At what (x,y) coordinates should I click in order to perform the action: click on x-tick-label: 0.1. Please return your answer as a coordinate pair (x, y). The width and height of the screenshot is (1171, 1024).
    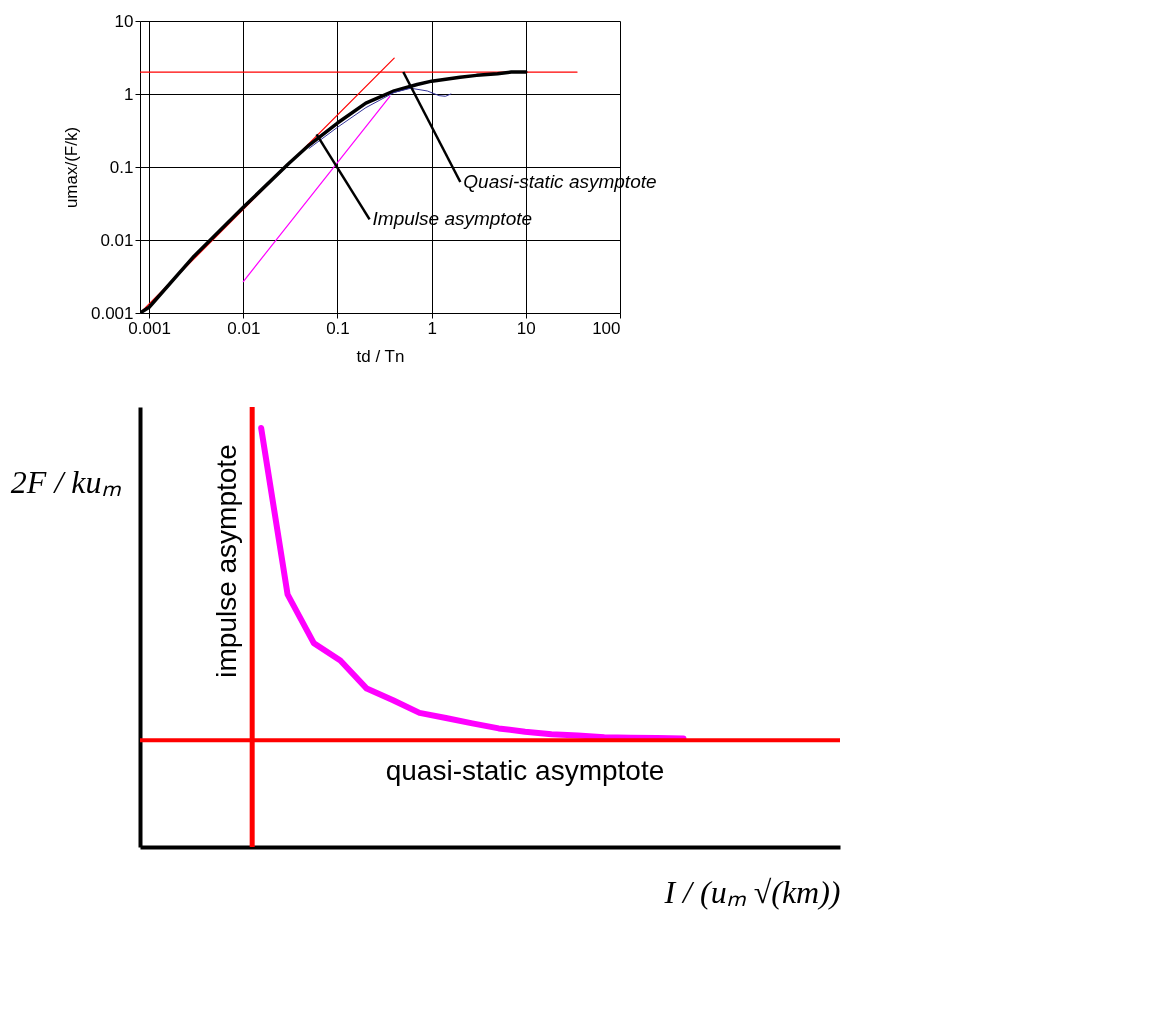
    Looking at the image, I should click on (338, 328).